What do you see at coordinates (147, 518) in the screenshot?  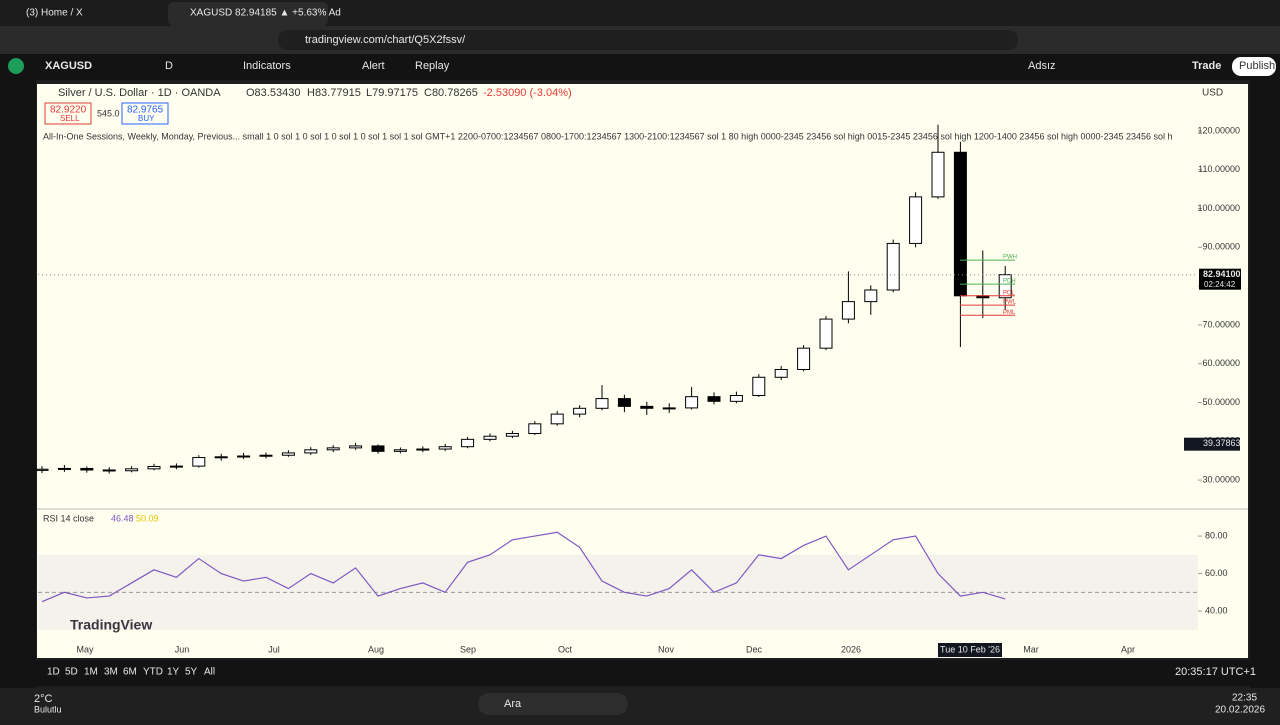 I see `rsi-ma: 50.09` at bounding box center [147, 518].